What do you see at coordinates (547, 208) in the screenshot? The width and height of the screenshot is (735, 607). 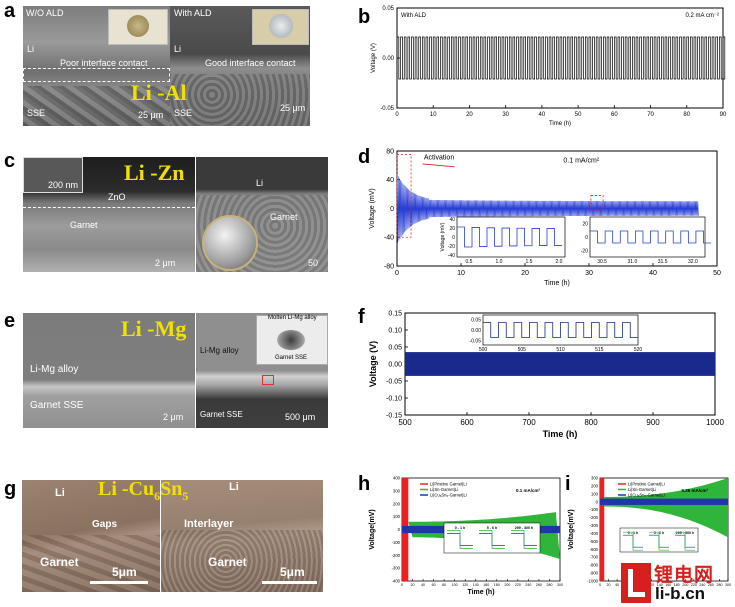 I see `d-series-line` at bounding box center [547, 208].